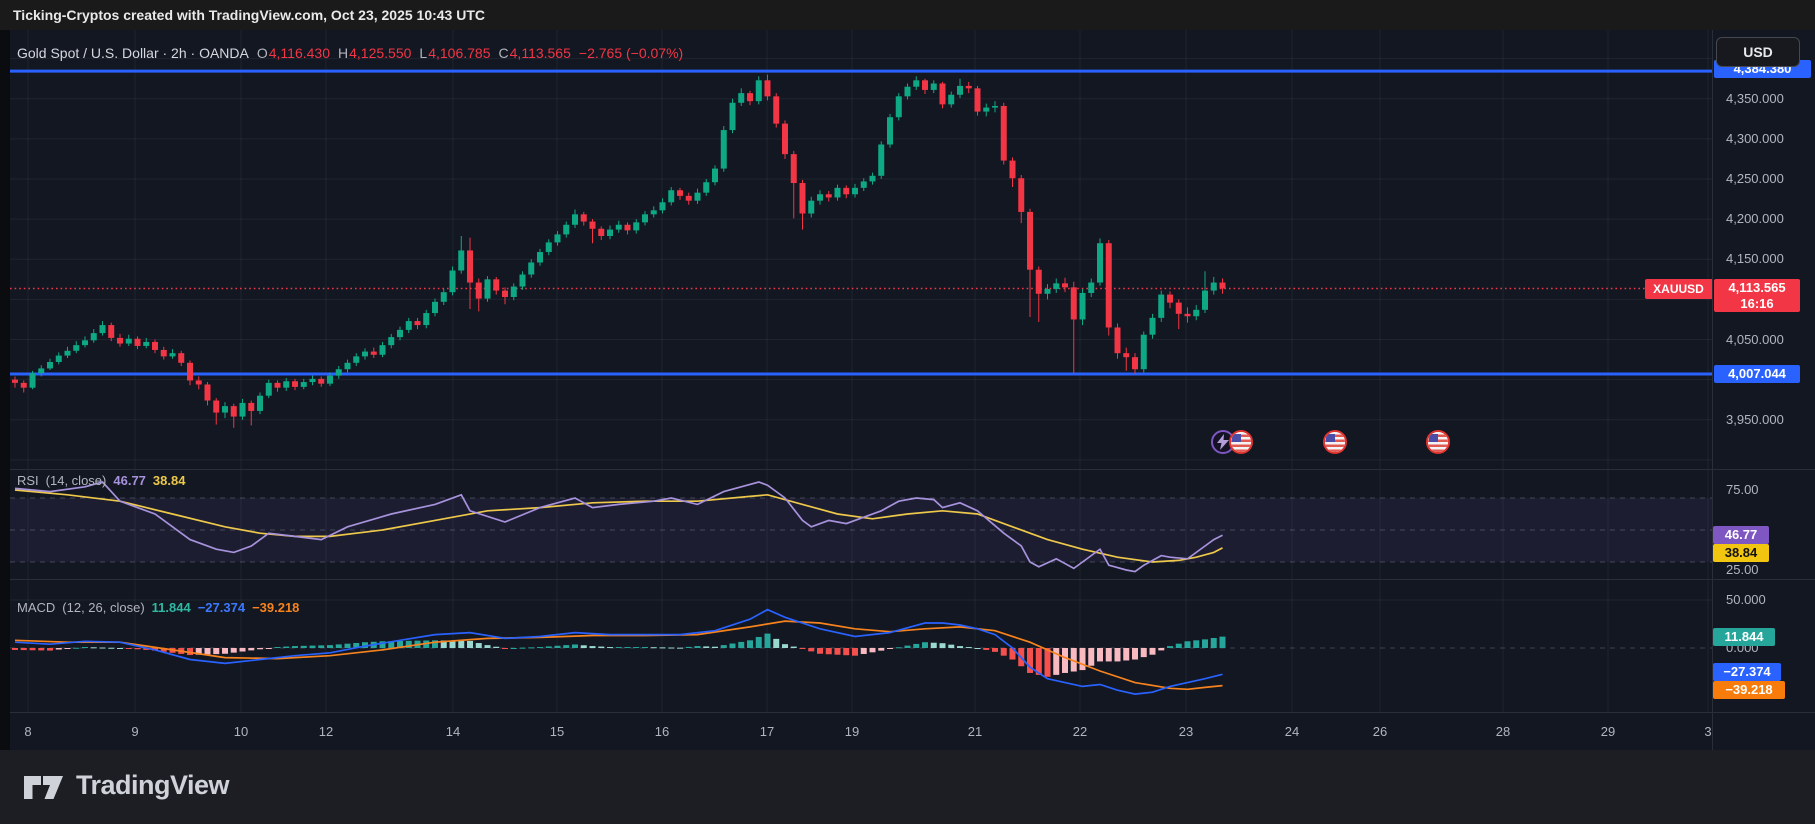  What do you see at coordinates (1755, 419) in the screenshot?
I see `price-axis-label: 3,950.000` at bounding box center [1755, 419].